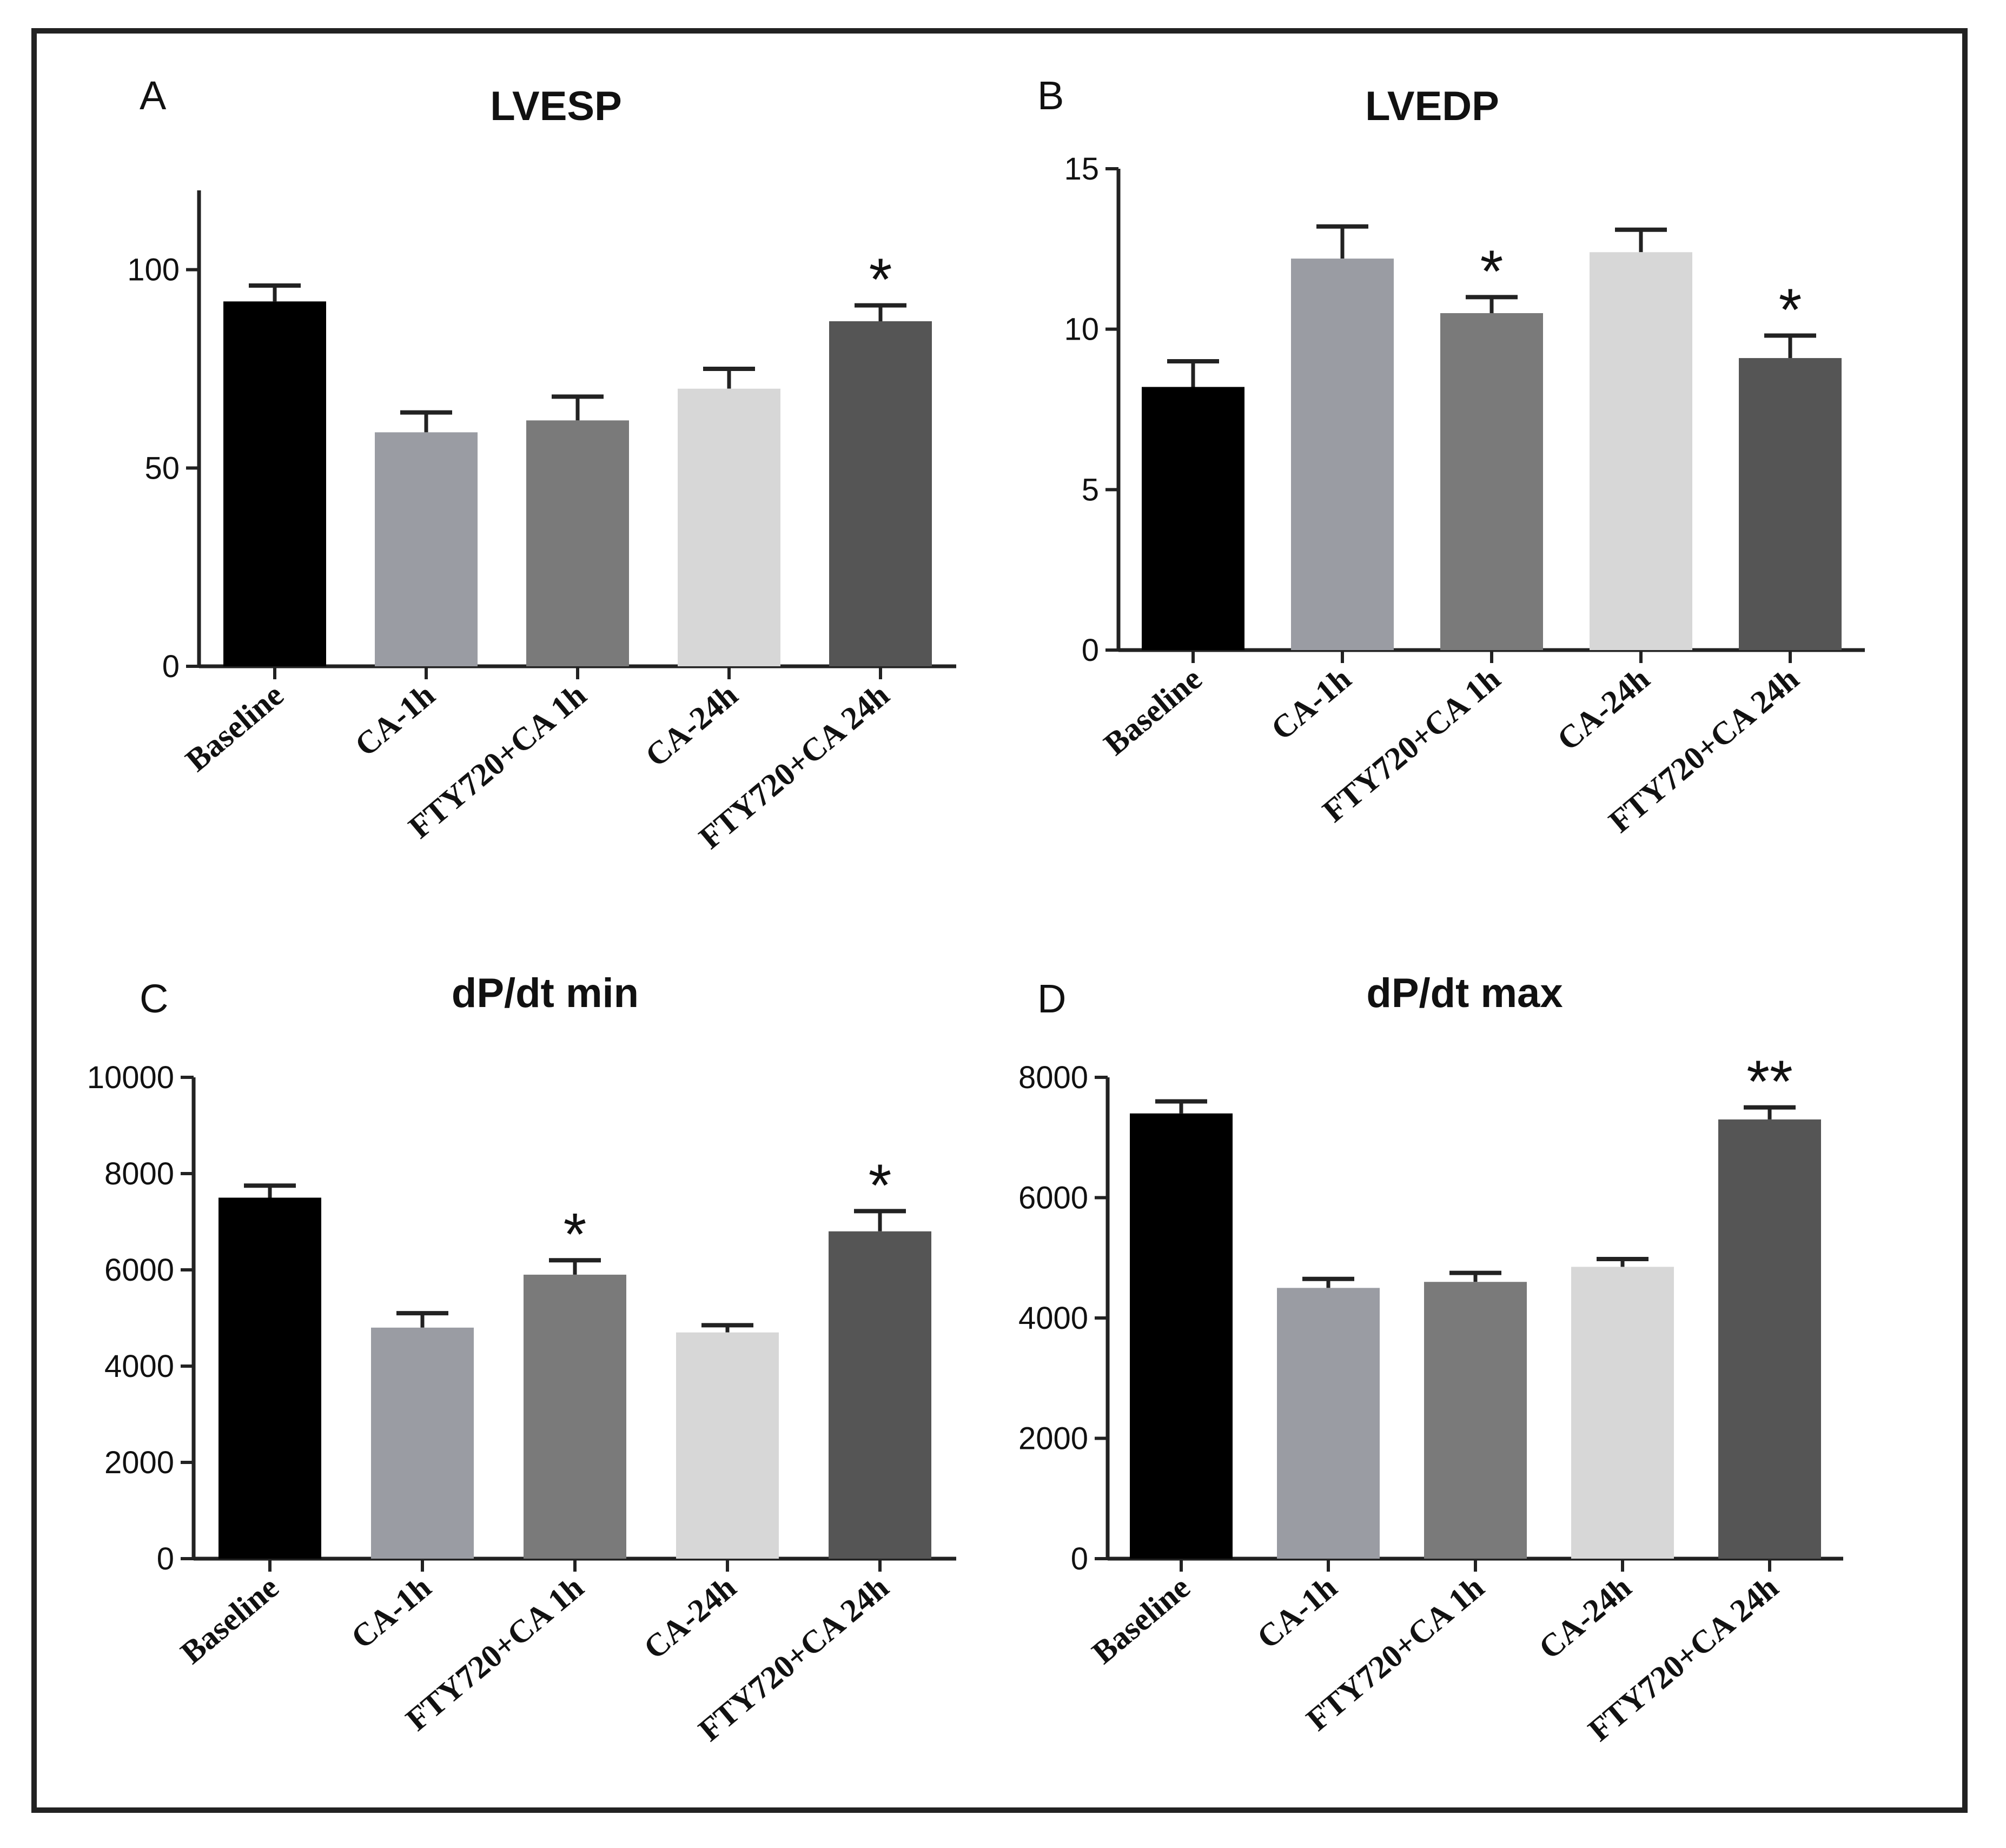 This screenshot has width=2006, height=1848. I want to click on y-tick-label: 50, so click(162, 468).